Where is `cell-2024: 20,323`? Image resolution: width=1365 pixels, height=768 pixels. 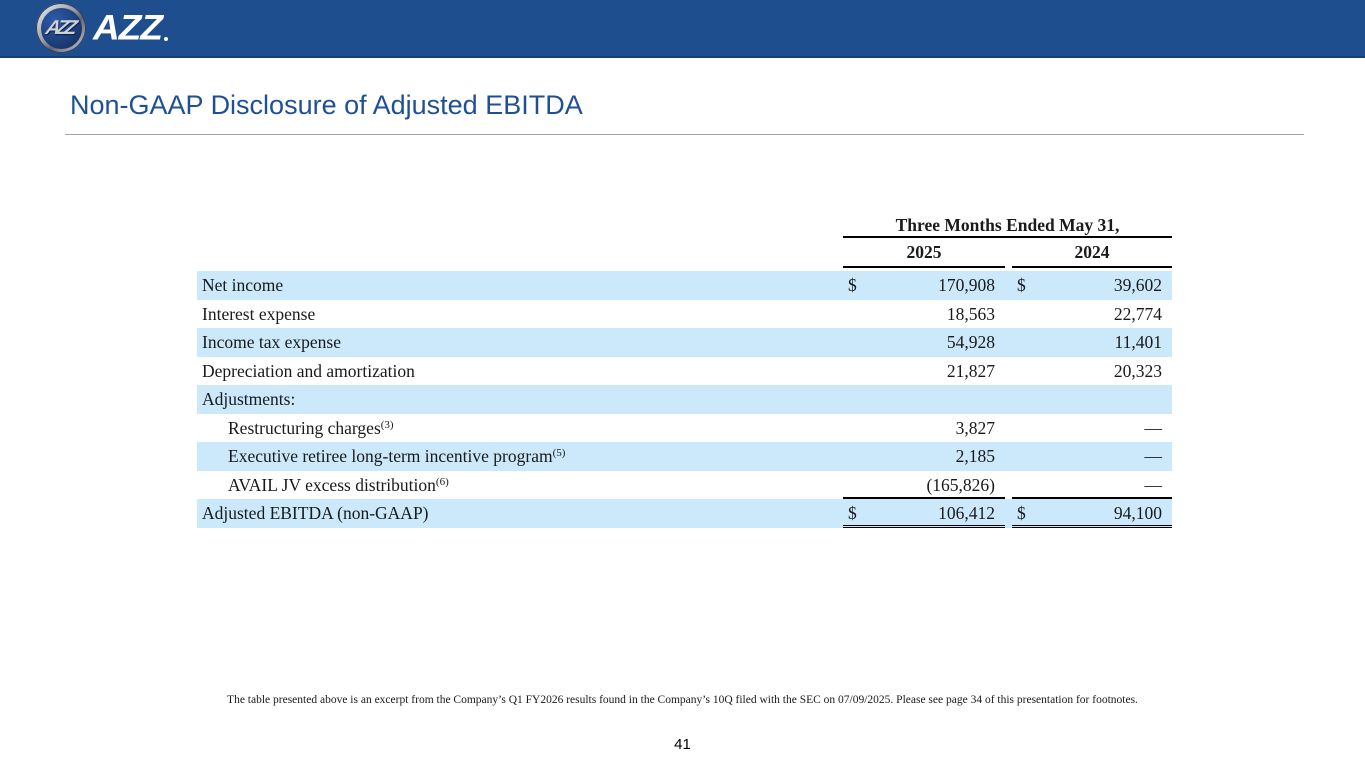 cell-2024: 20,323 is located at coordinates (1092, 371).